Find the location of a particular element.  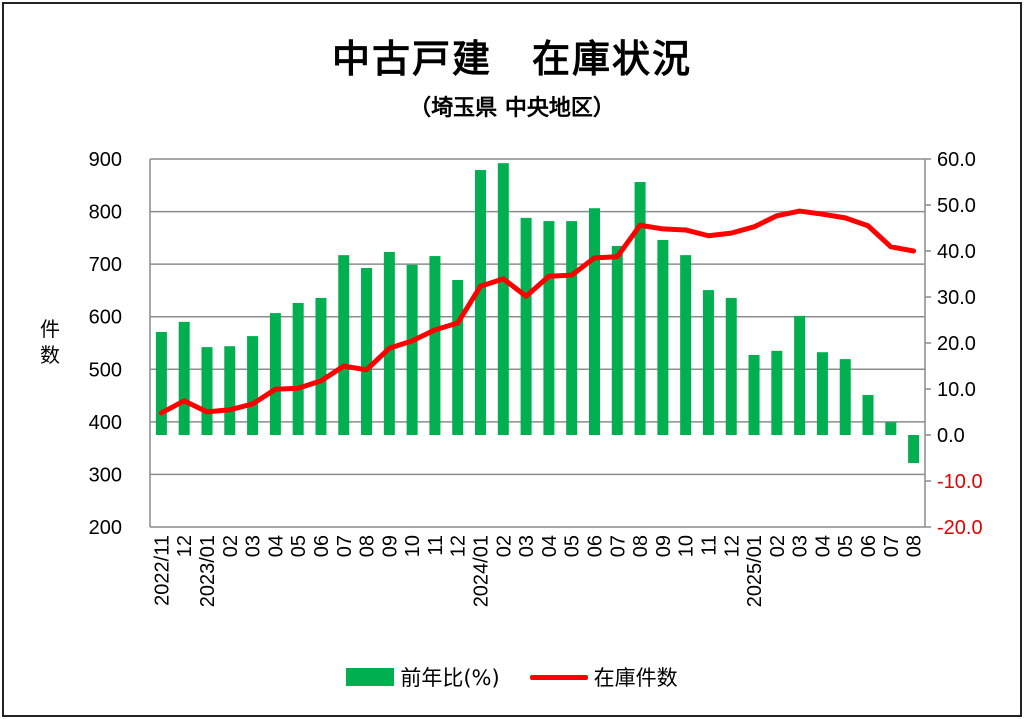

left-tick-label: 400 is located at coordinates (105, 423).